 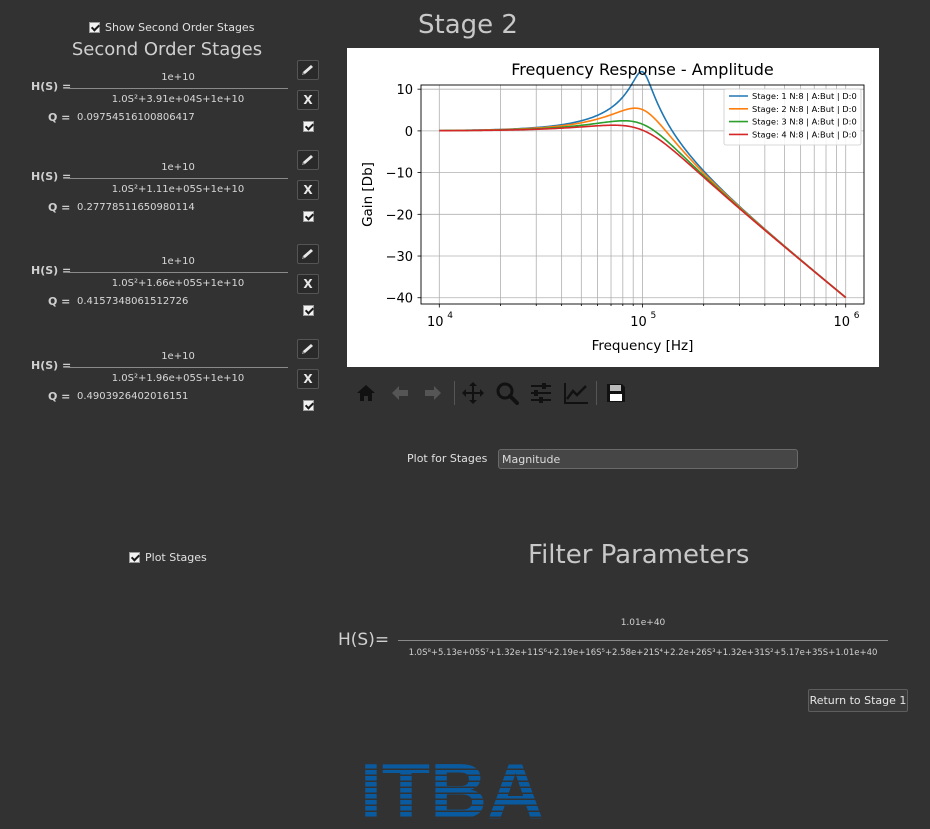 What do you see at coordinates (639, 555) in the screenshot?
I see `filter-parameters-title: Filter Parameters` at bounding box center [639, 555].